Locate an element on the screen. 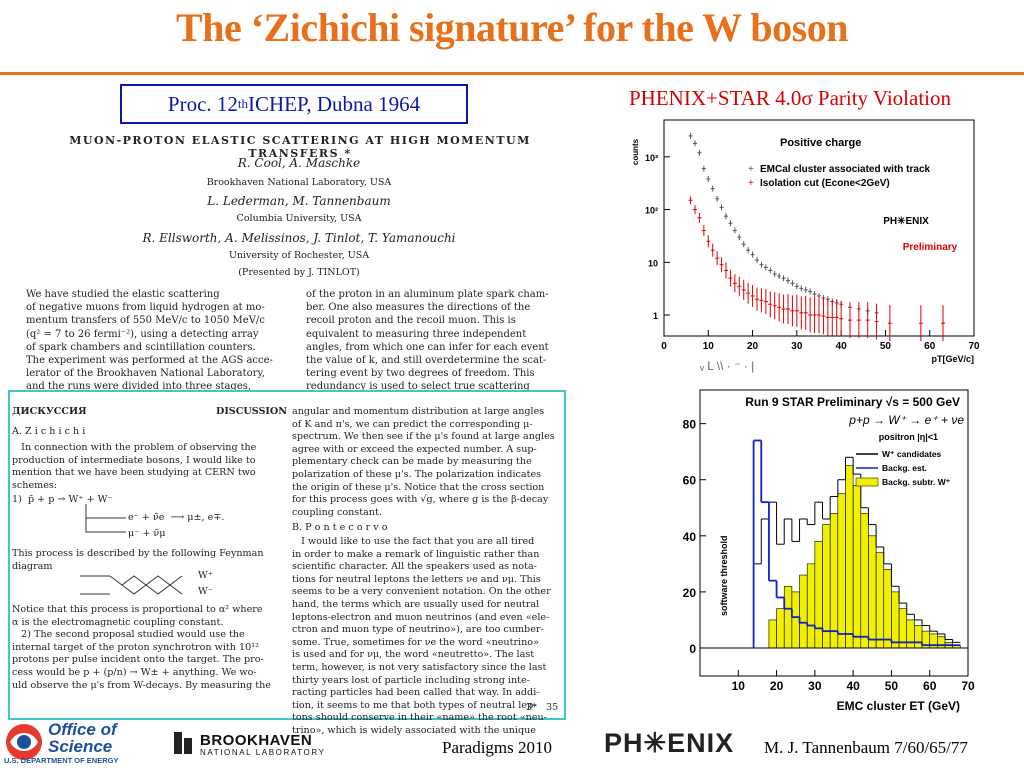  discussion-heading-ru: ДИСКУССИЯ is located at coordinates (49, 411).